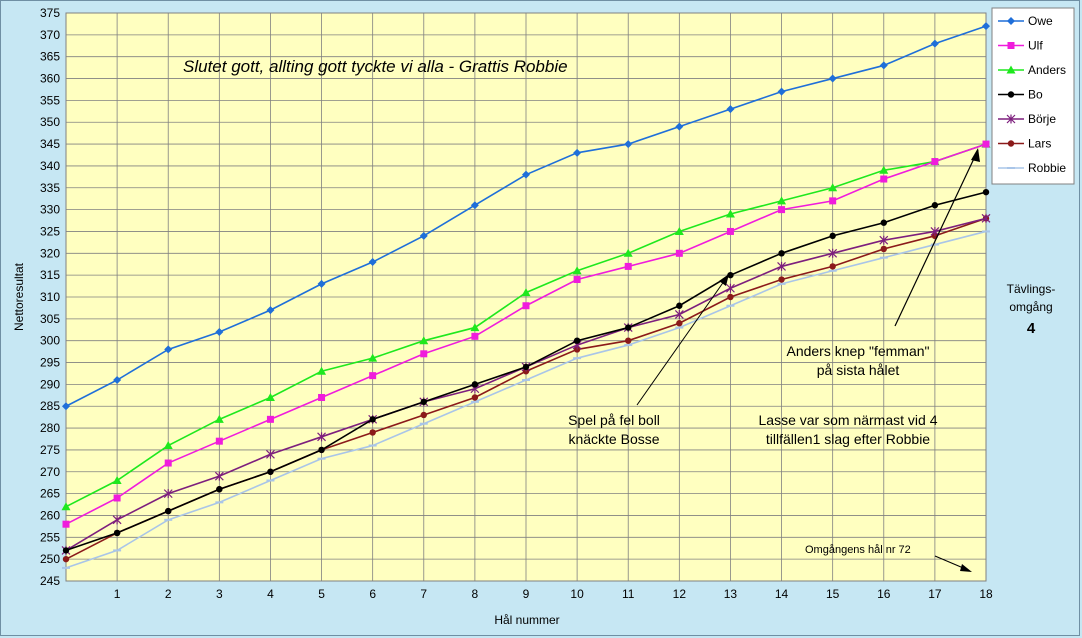  Describe the element at coordinates (1033, 96) in the screenshot. I see `legend: Owe Ulf Anders Bo Börje Lars Robbie` at that location.